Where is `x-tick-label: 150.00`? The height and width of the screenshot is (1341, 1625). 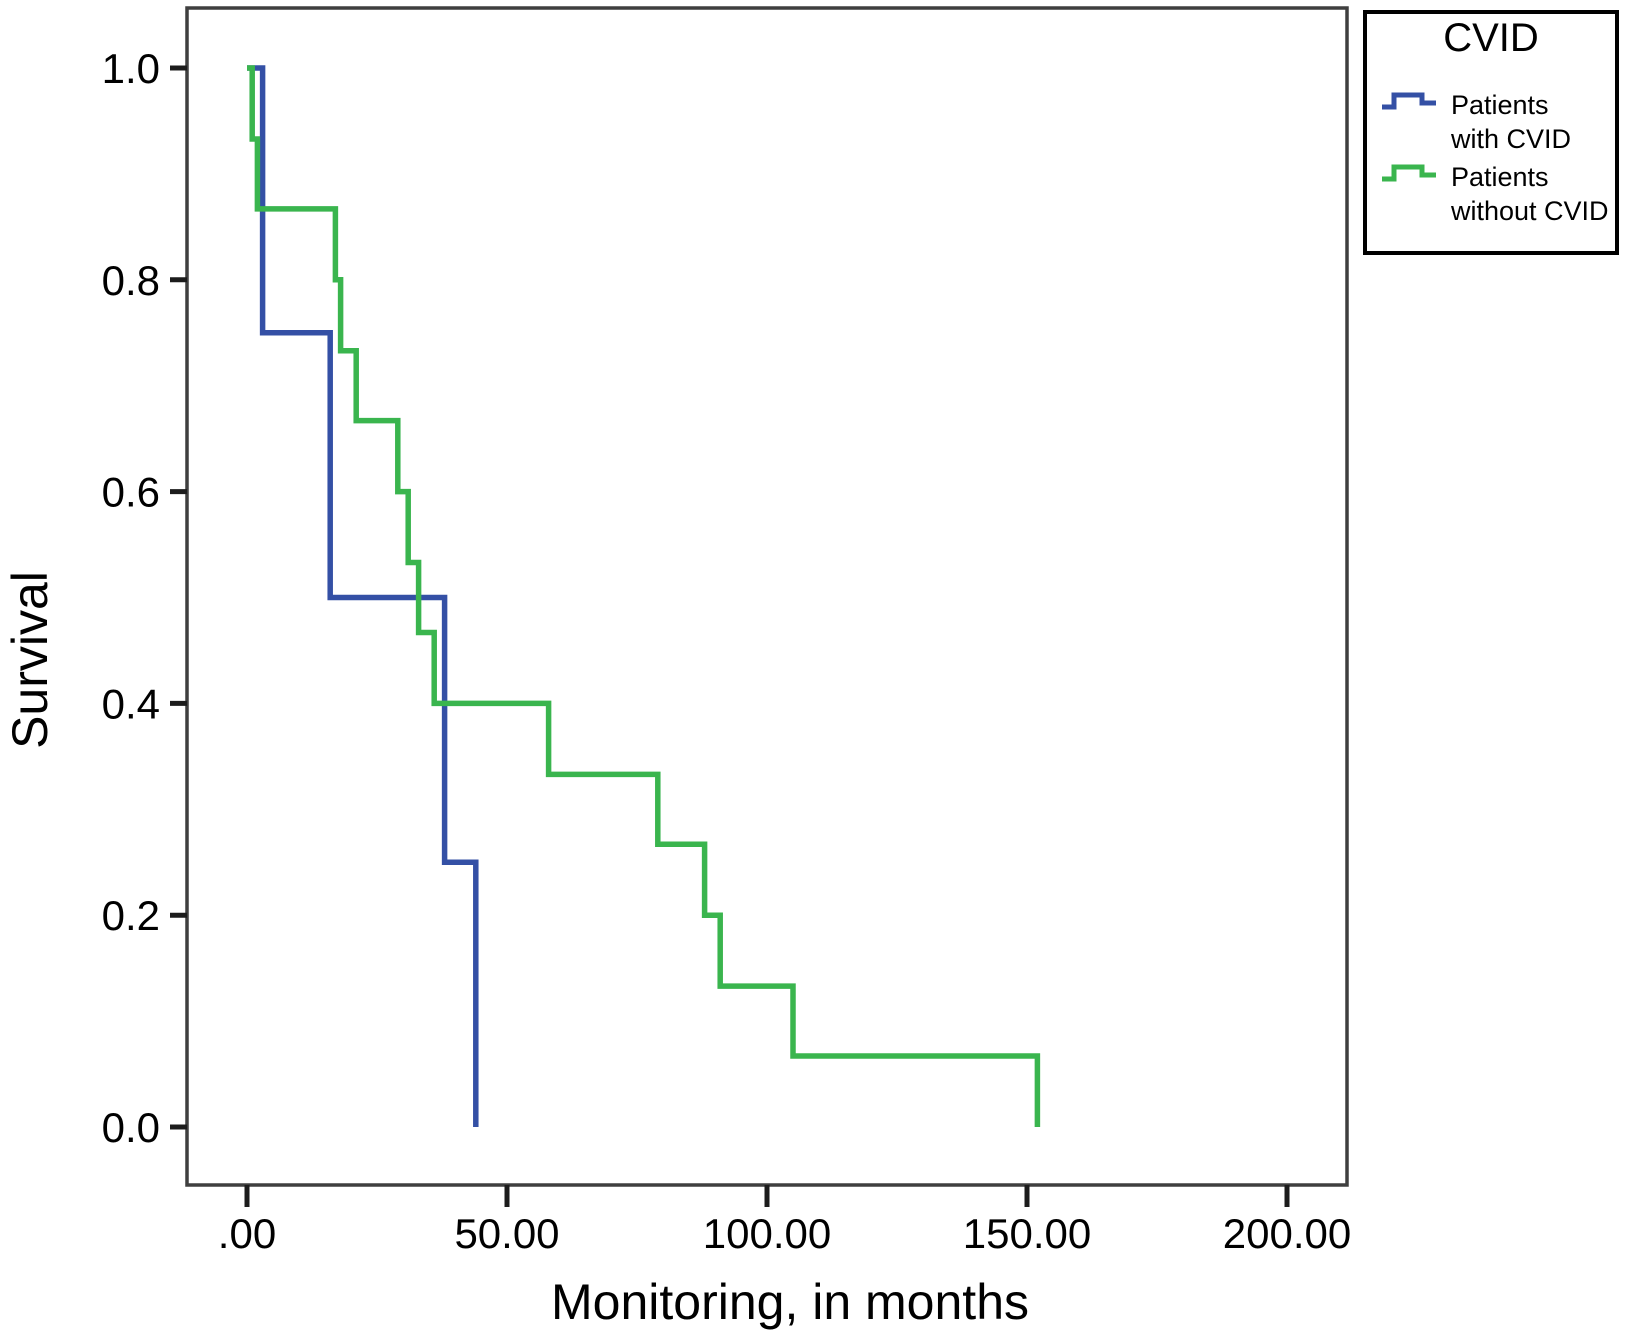 x-tick-label: 150.00 is located at coordinates (1027, 1233).